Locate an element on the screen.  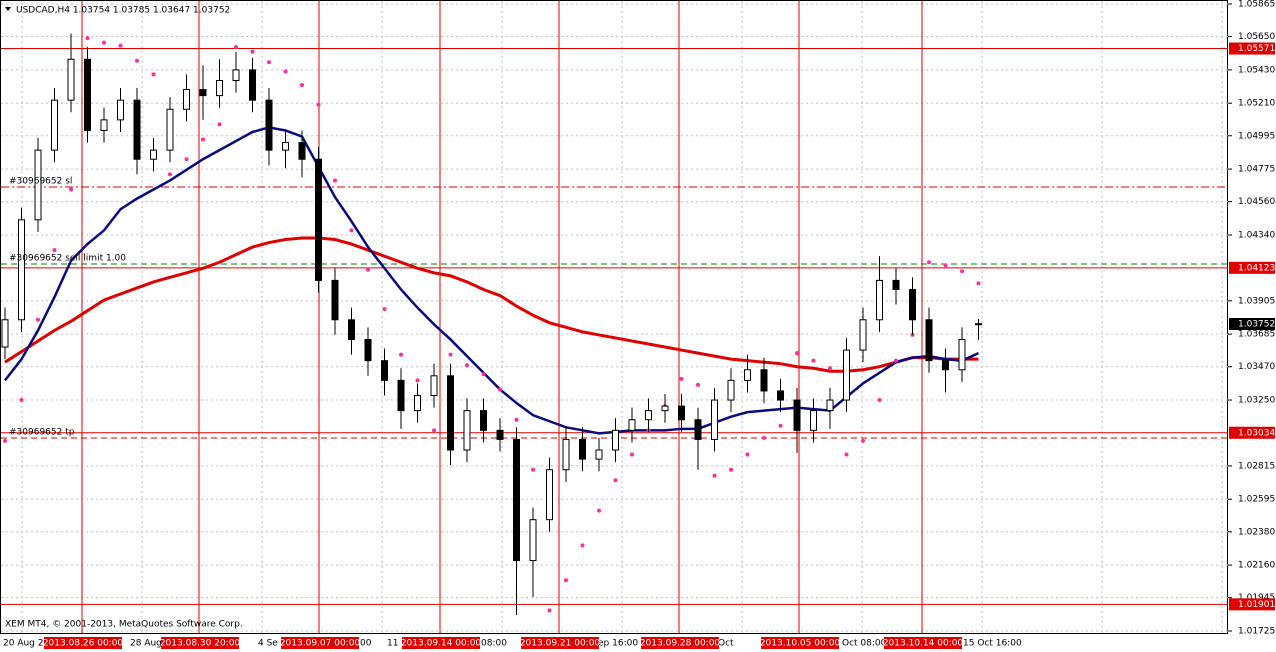
y-tick-label: 1.01945 is located at coordinates (1256, 598).